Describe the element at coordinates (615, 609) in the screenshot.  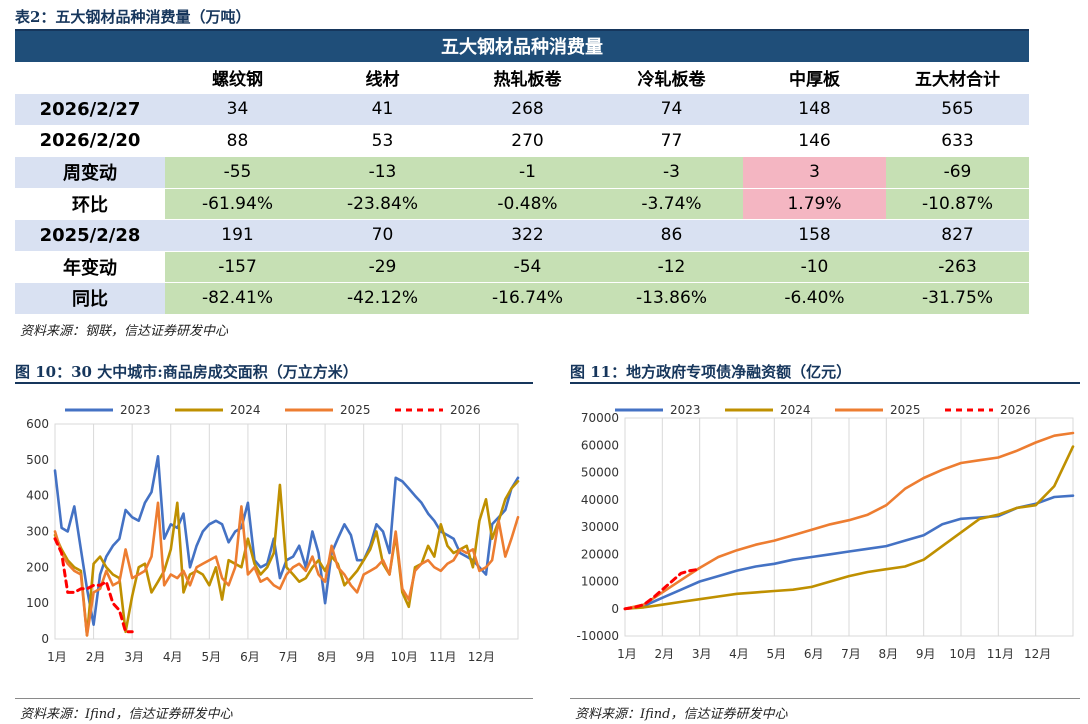
I see `y-tick-label: 0` at that location.